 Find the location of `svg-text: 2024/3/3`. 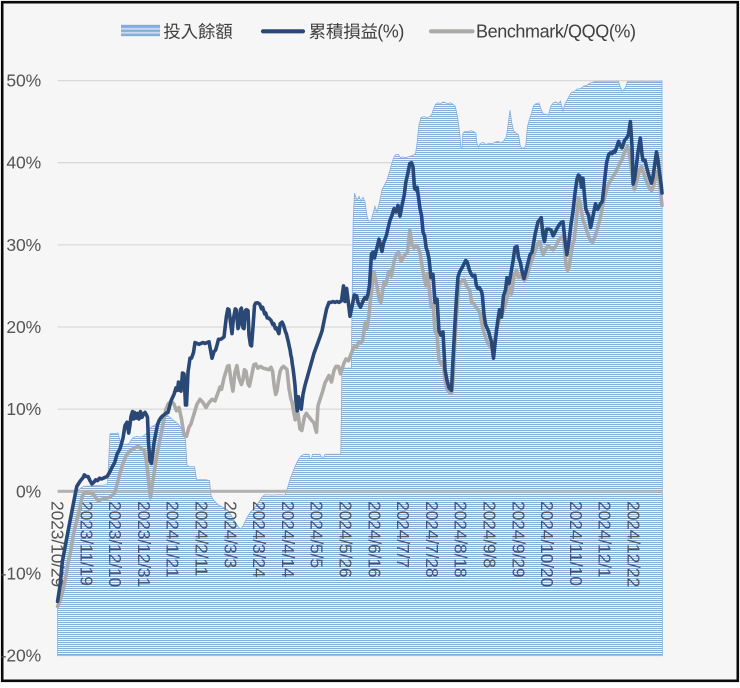

svg-text: 2024/3/3 is located at coordinates (230, 534).